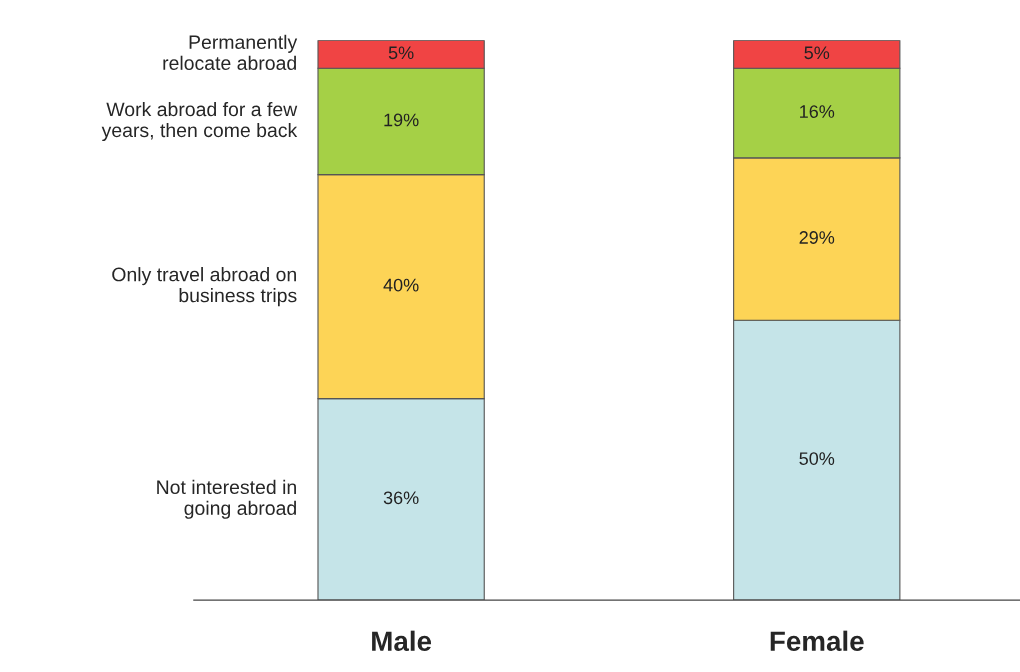  I want to click on x-tick-label: Male, so click(402, 641).